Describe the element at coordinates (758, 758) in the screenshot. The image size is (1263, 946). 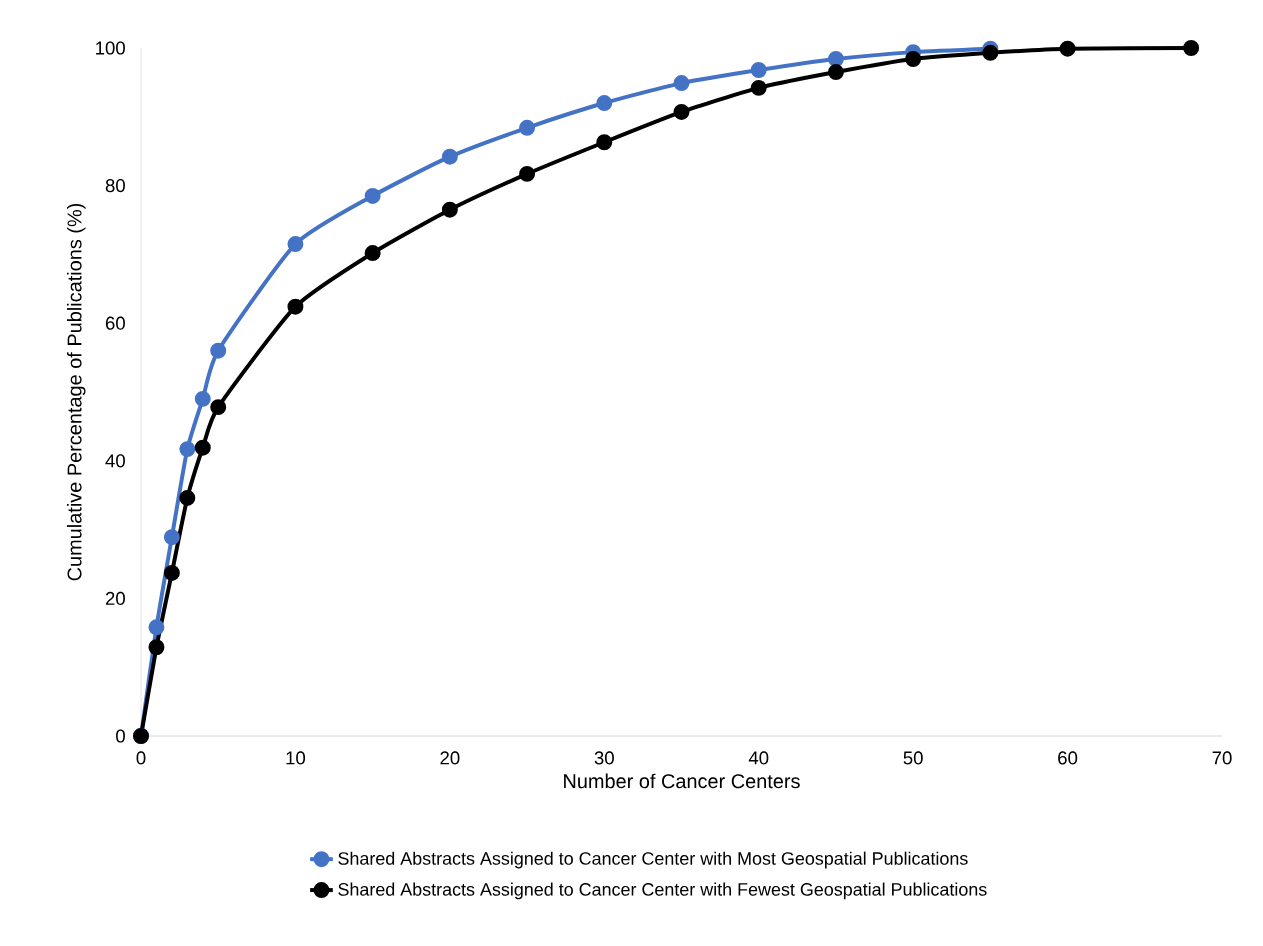
I see `x-tick-label: 40` at that location.